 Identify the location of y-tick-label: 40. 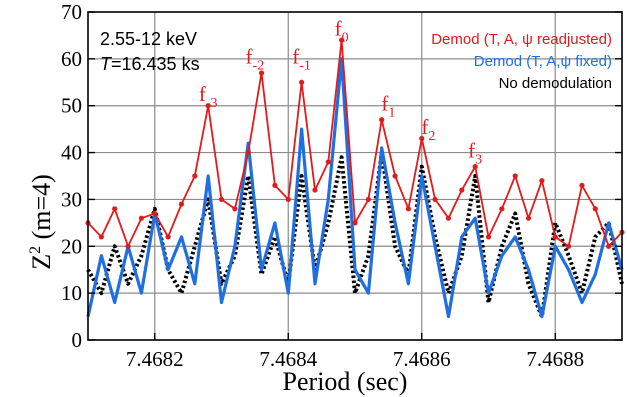
(71, 153).